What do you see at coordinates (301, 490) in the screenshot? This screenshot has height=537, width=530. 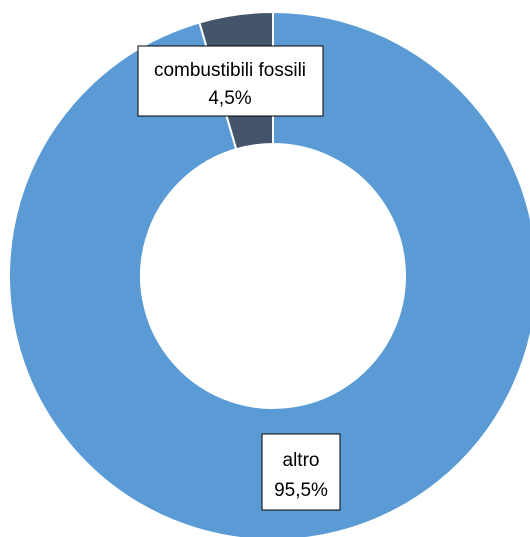 I see `data-label-other-value: 95,5%` at bounding box center [301, 490].